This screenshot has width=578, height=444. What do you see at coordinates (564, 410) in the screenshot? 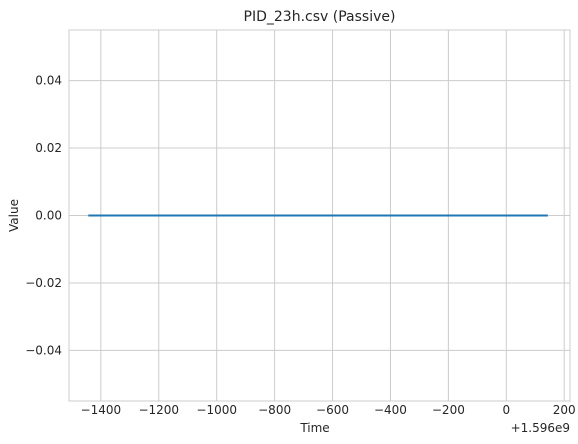
I see `x-tick-label: 200` at bounding box center [564, 410].